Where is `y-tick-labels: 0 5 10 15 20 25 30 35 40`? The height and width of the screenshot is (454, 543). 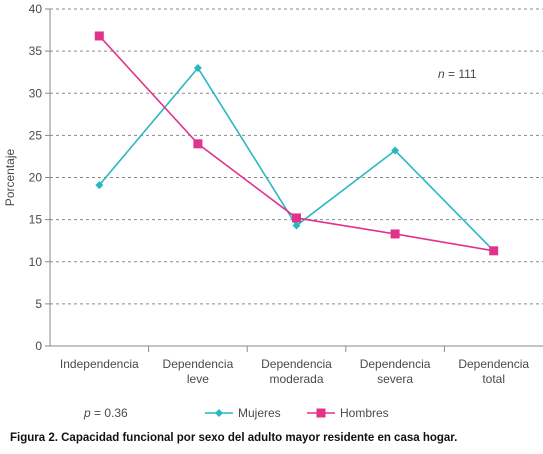
y-tick-labels: 0 5 10 15 20 25 30 35 40 is located at coordinates (36, 177).